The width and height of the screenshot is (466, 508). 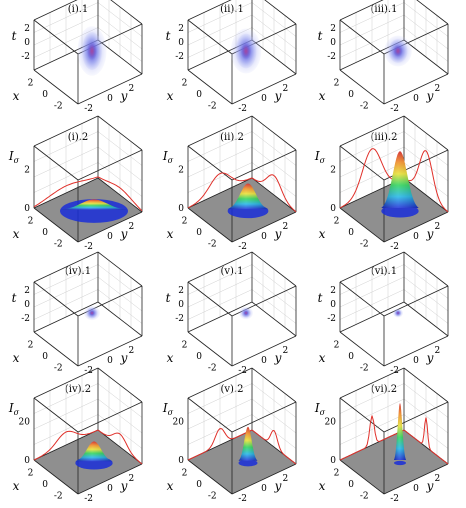 I want to click on profile-projections, so click(x=394, y=440).